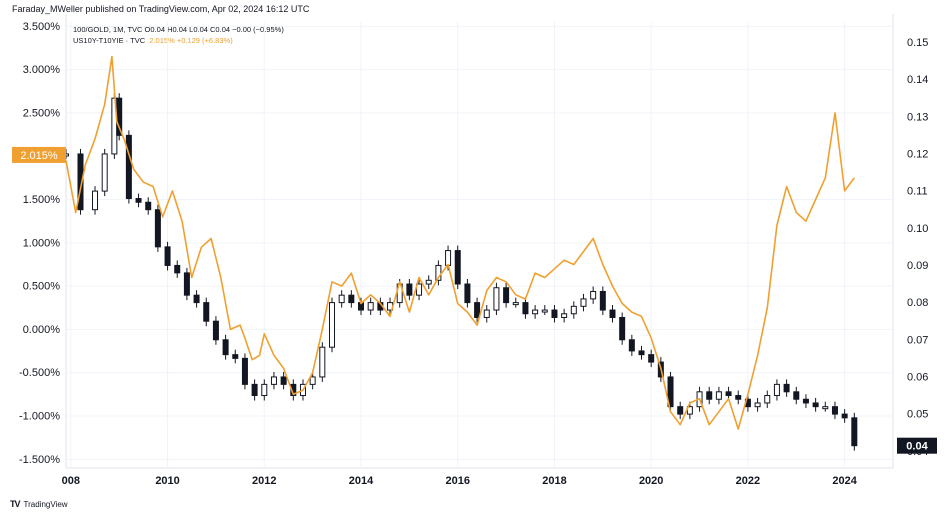  What do you see at coordinates (191, 40) in the screenshot?
I see `legend-compare-values: 2.015% +0.129 (+6.83%)` at bounding box center [191, 40].